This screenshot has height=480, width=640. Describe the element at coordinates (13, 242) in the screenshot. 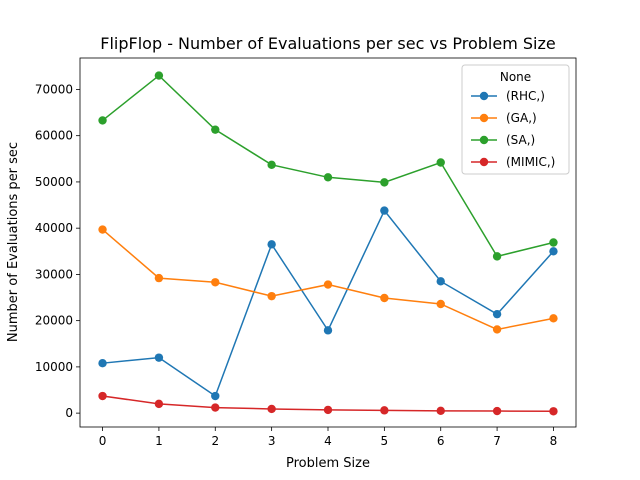

I see `y-axis-label: Number of Evaluations per sec` at that location.